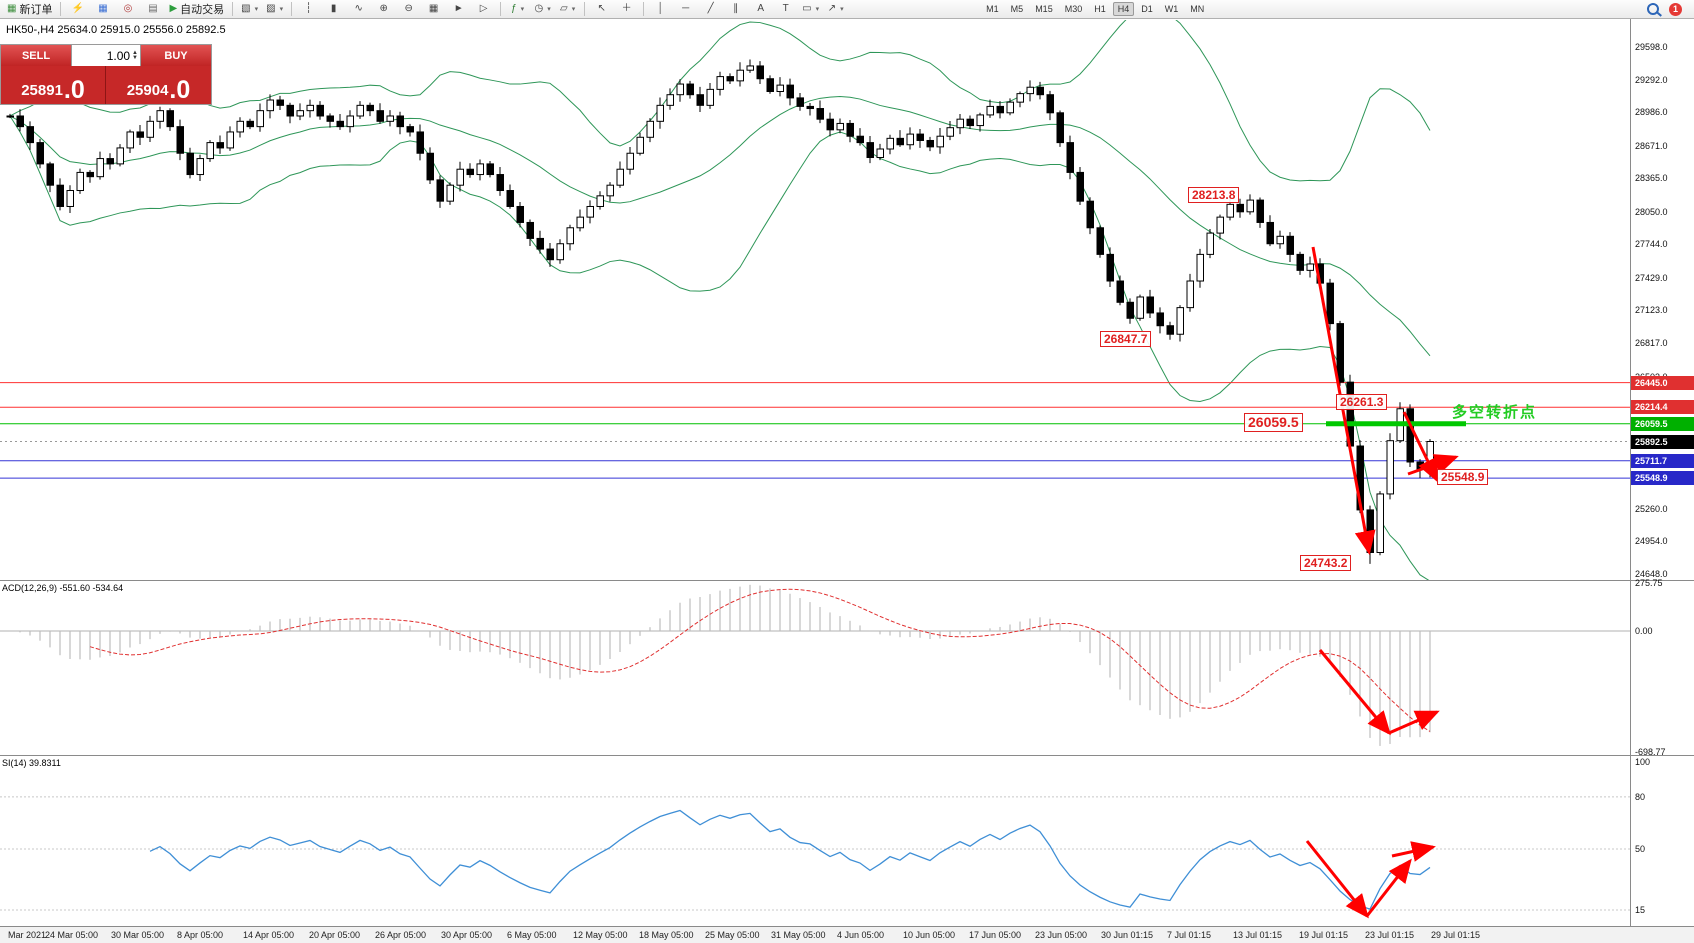 The height and width of the screenshot is (943, 1694). What do you see at coordinates (992, 9) in the screenshot?
I see `timeframe-button-m1: M1` at bounding box center [992, 9].